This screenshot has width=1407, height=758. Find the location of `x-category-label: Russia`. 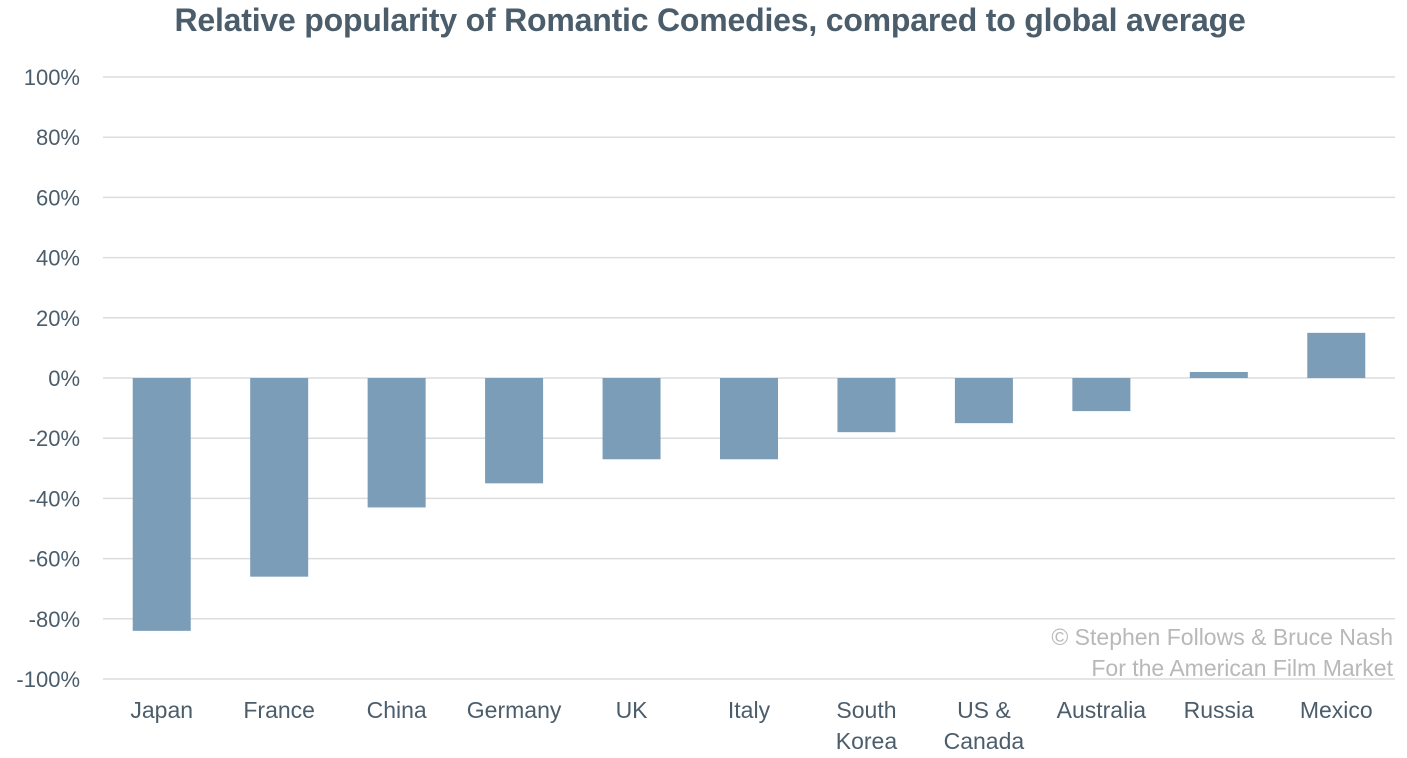

x-category-label: Russia is located at coordinates (1219, 710).